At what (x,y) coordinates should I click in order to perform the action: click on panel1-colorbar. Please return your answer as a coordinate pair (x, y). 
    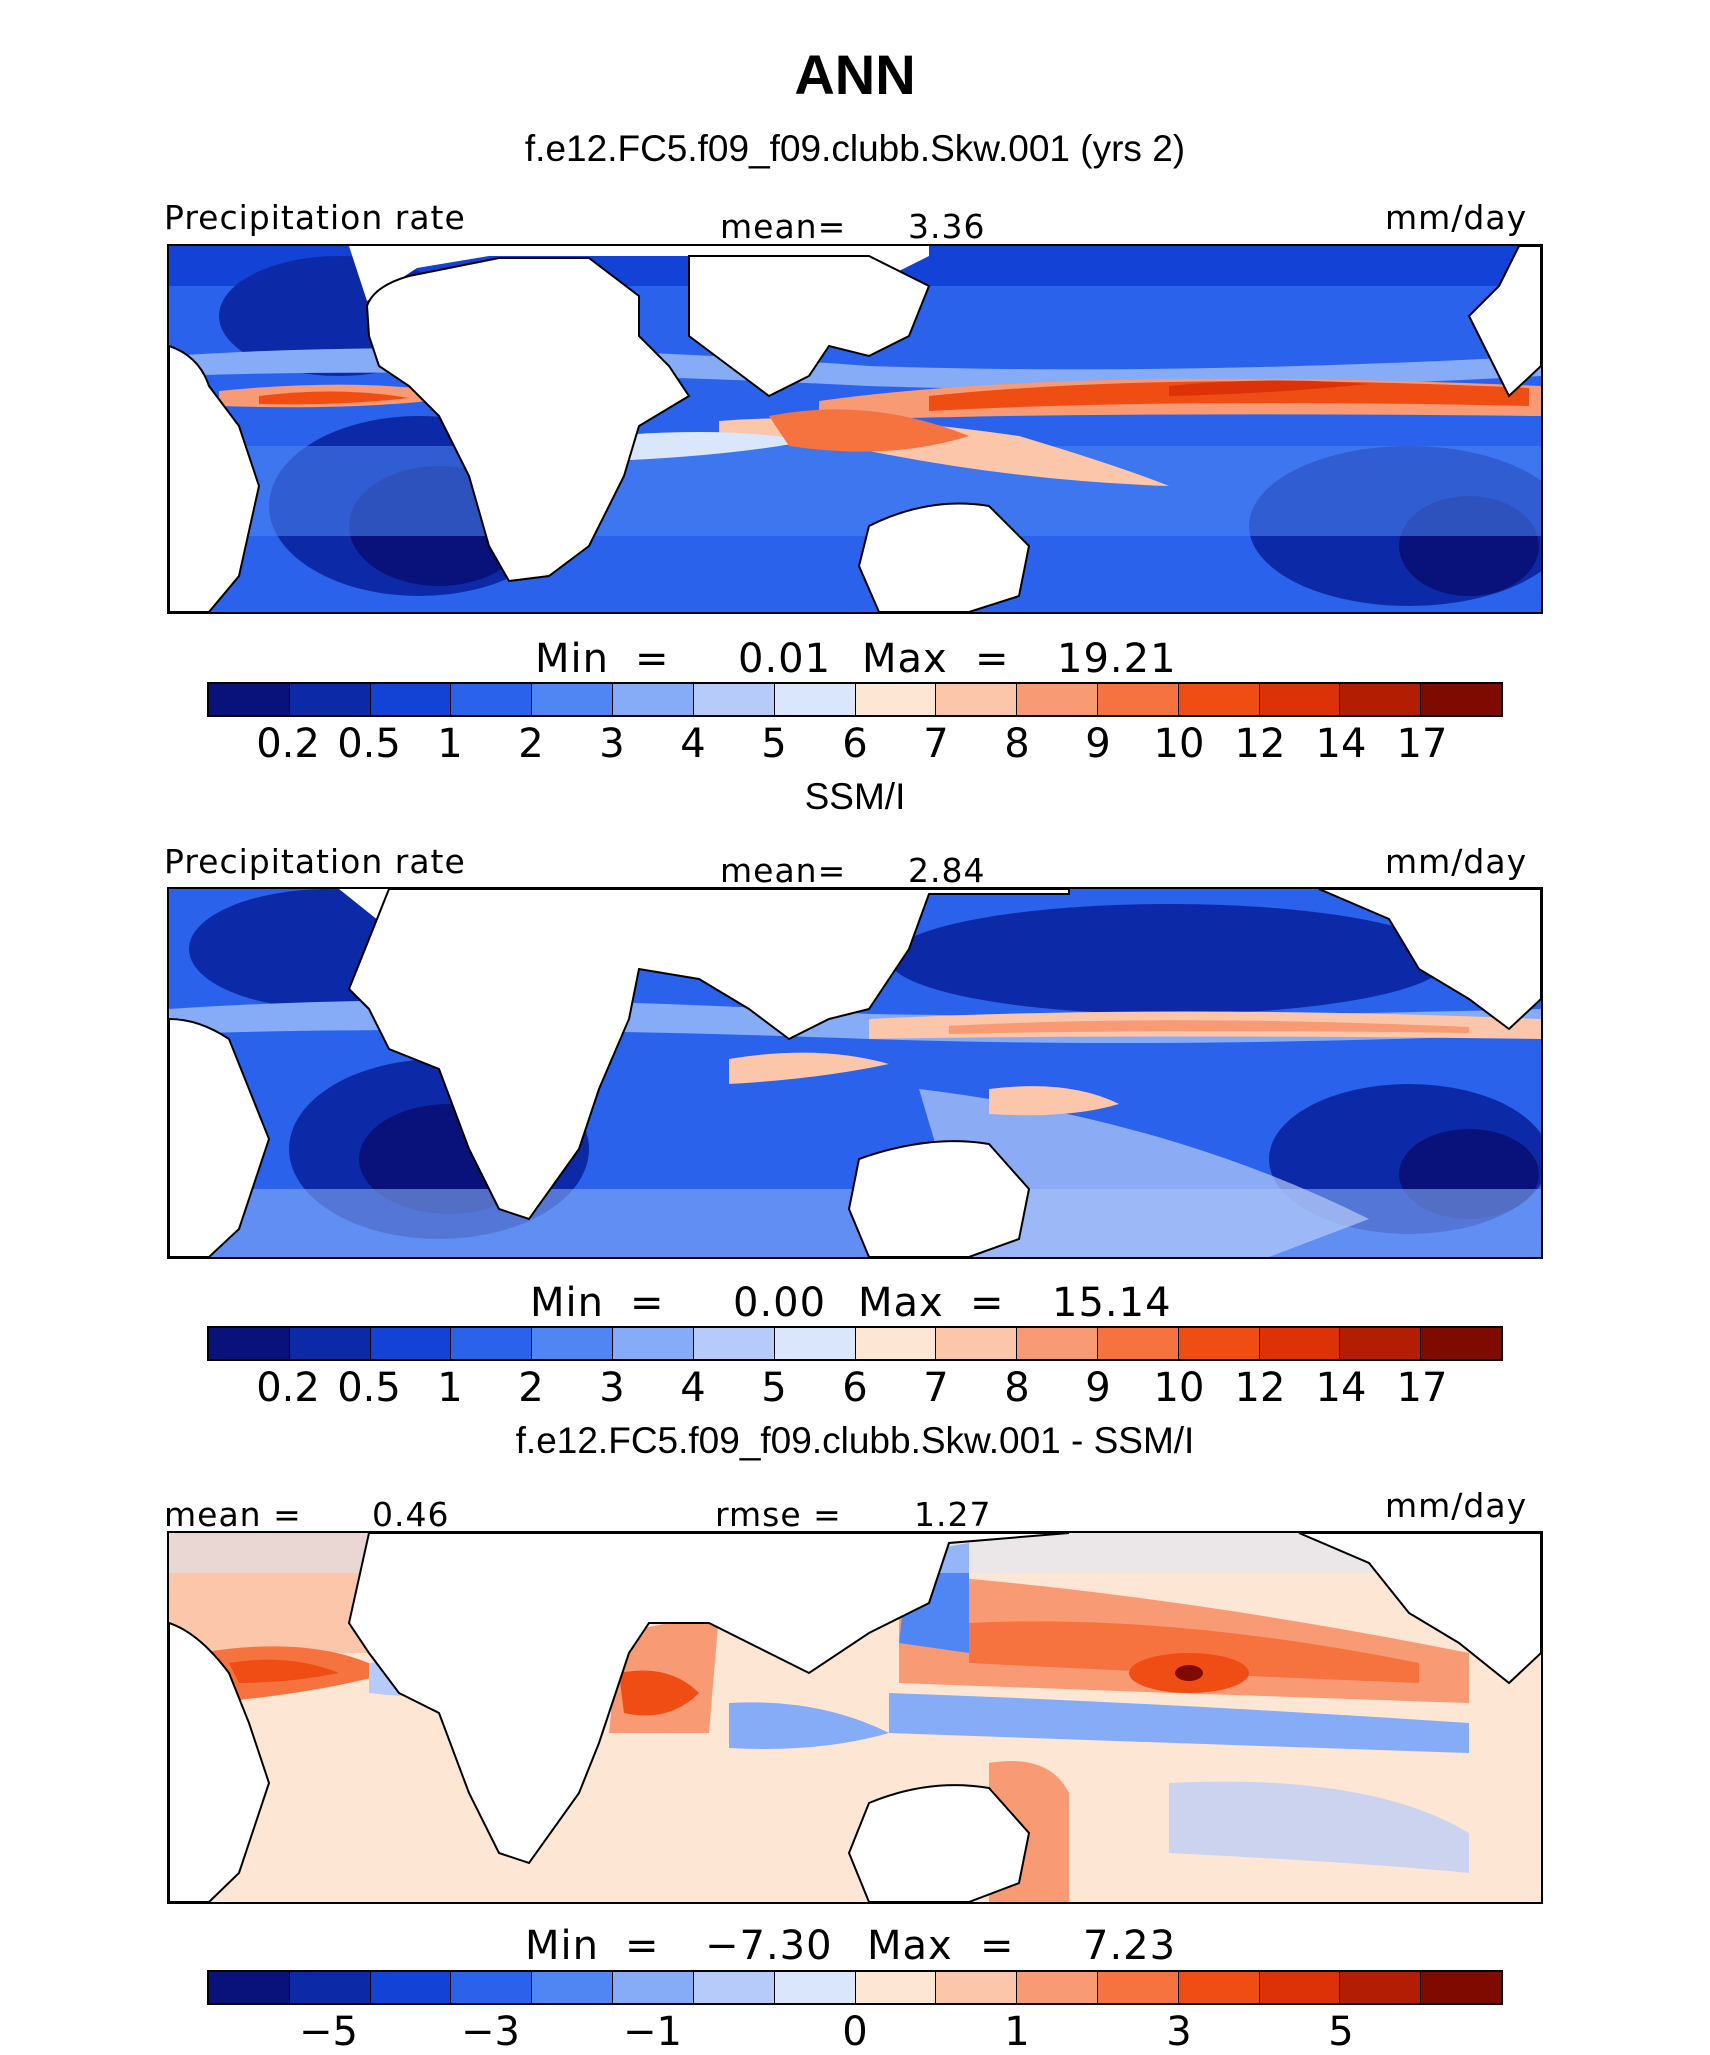
    Looking at the image, I should click on (855, 699).